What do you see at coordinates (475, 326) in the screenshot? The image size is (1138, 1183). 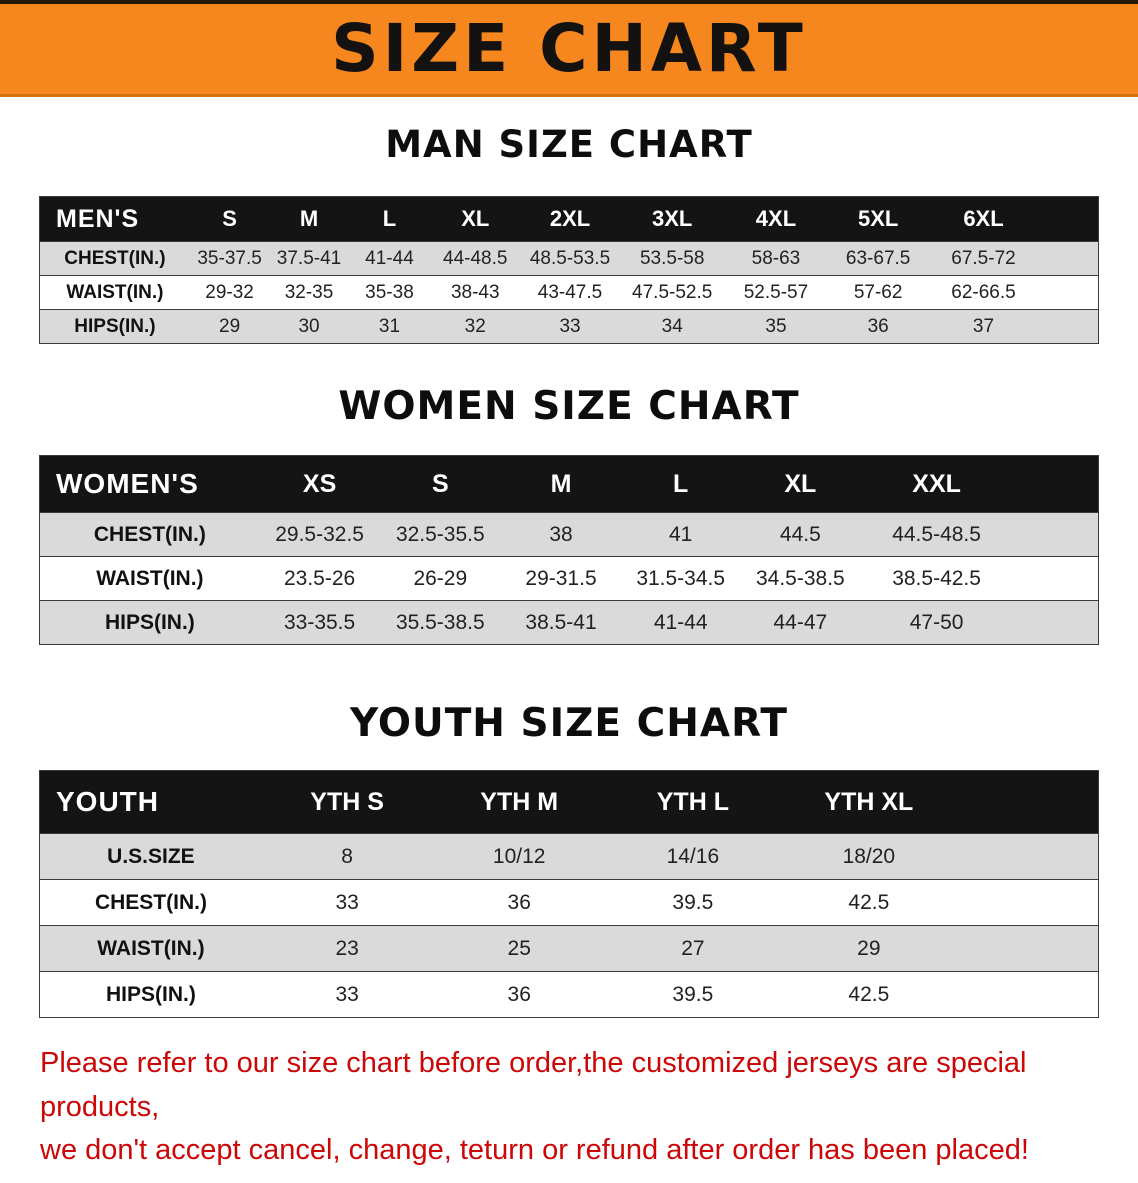 I see `size-cell: 32` at bounding box center [475, 326].